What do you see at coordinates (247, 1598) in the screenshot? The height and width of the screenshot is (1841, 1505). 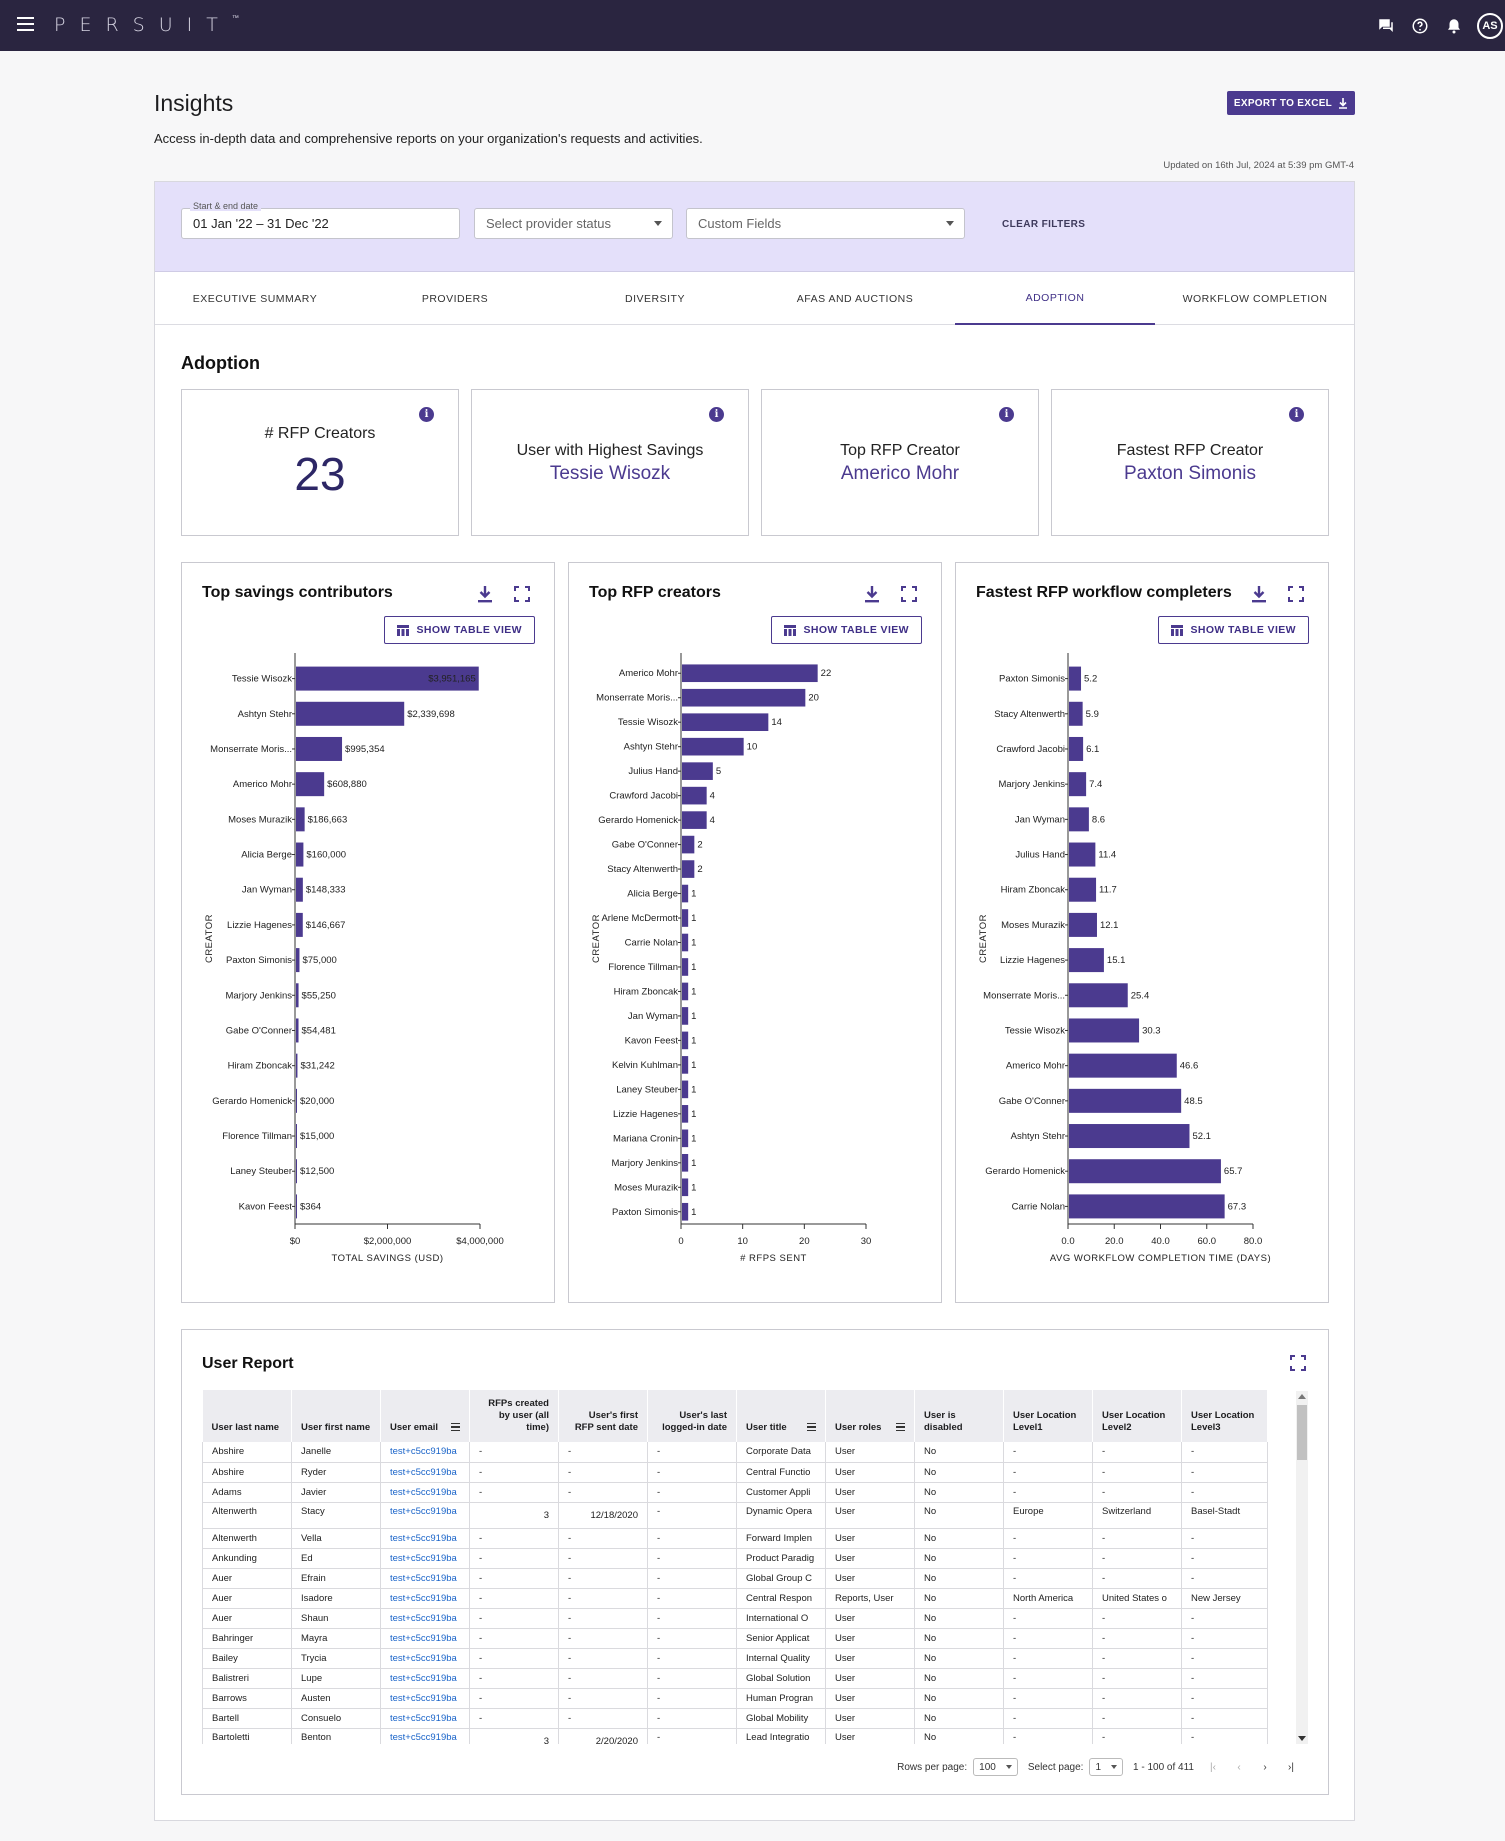 I see `table-cell: Auer` at bounding box center [247, 1598].